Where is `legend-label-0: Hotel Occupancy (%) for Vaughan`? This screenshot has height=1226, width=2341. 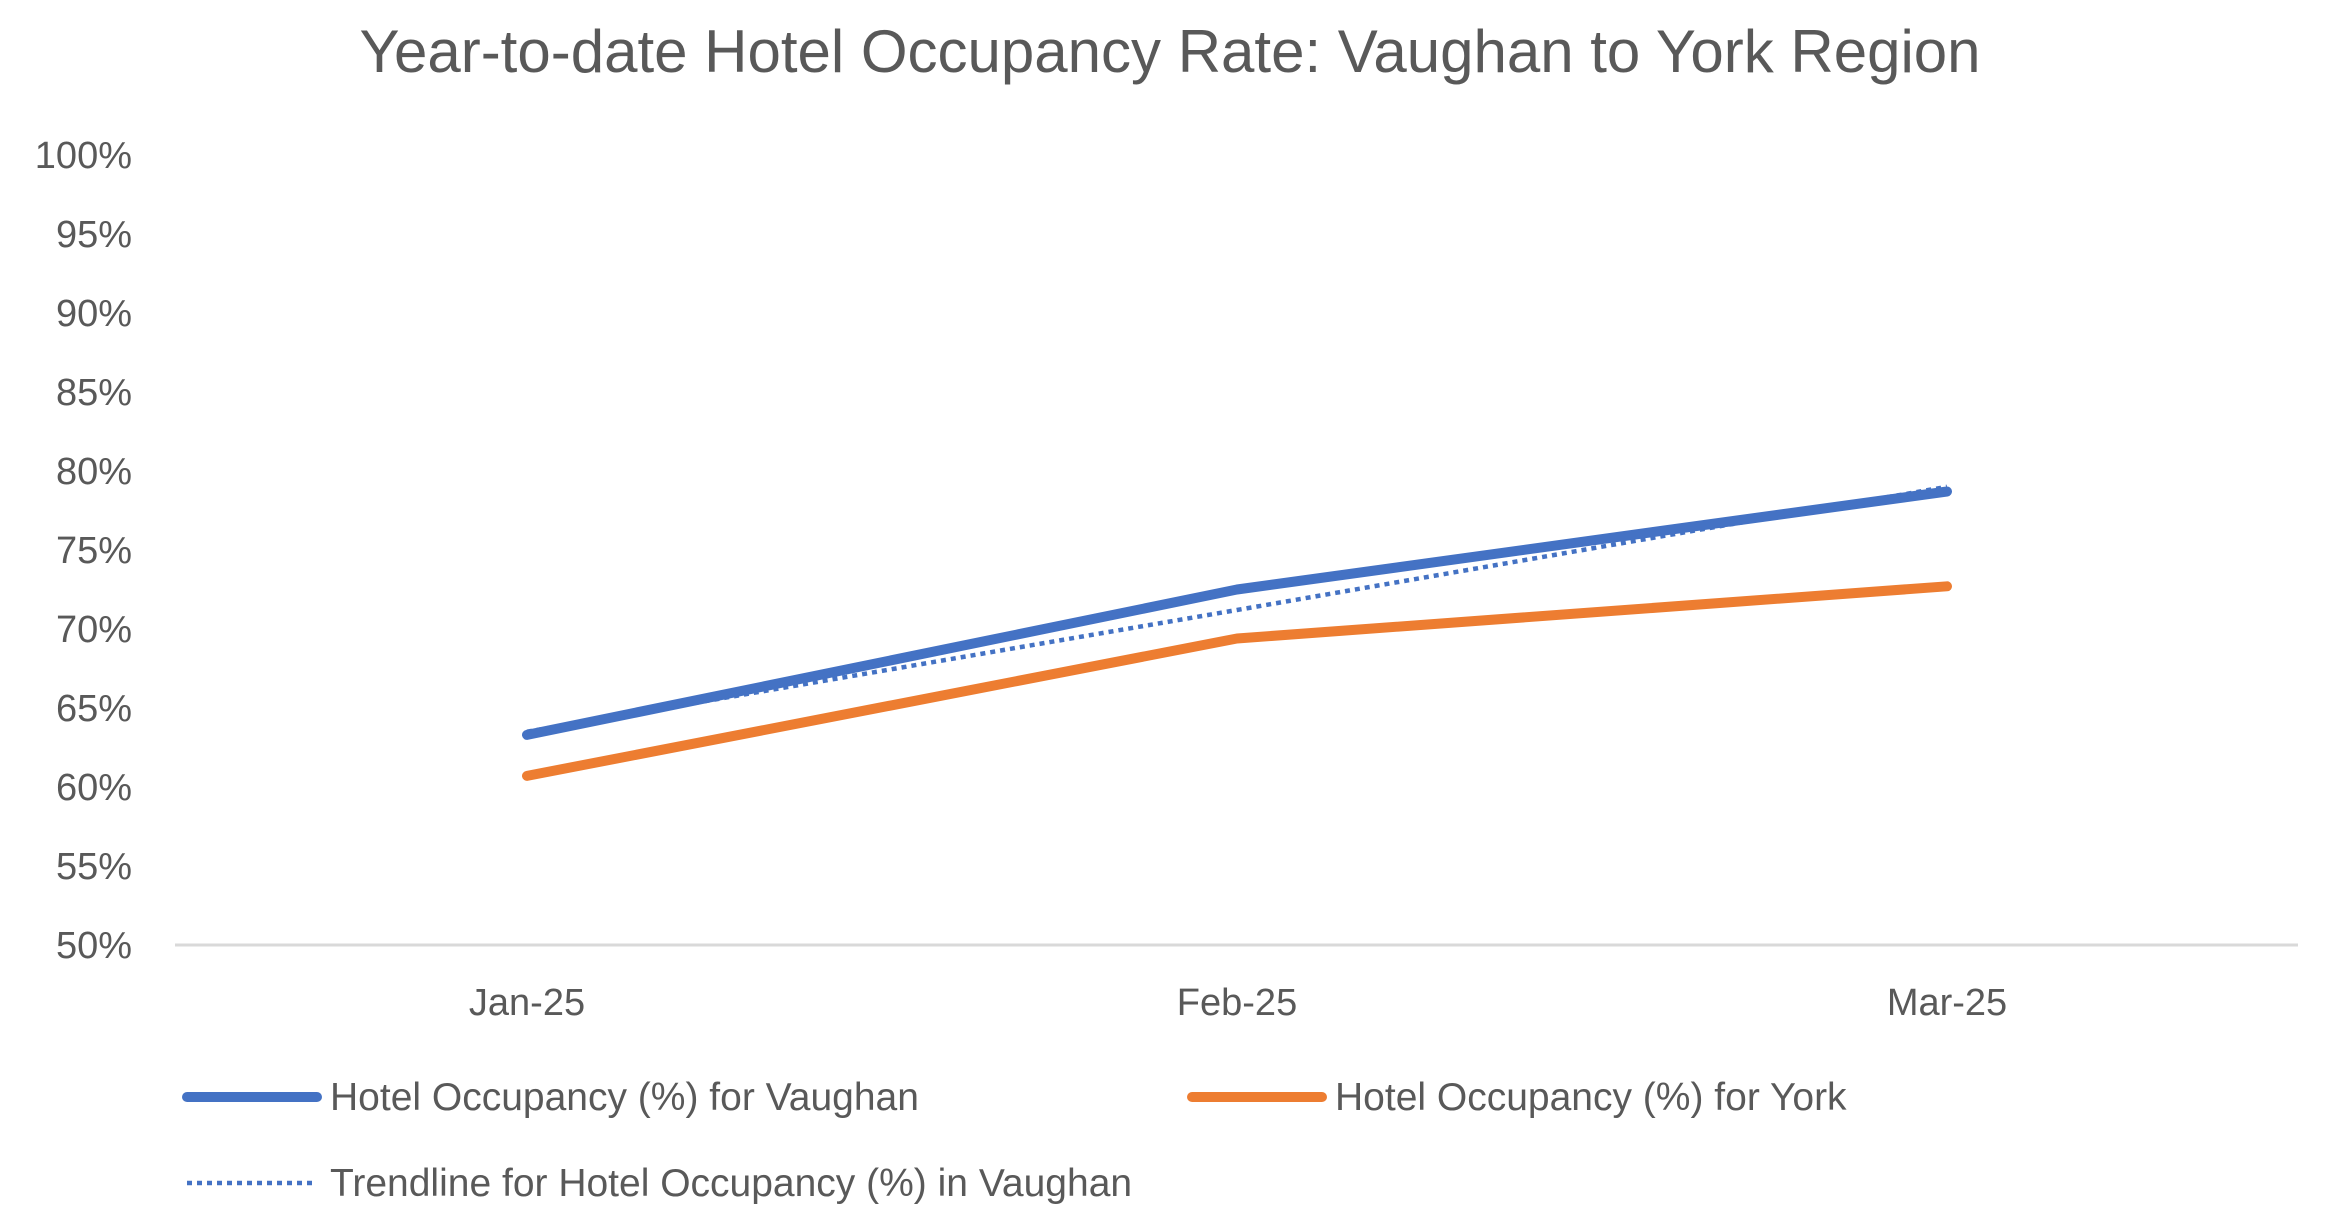
legend-label-0: Hotel Occupancy (%) for Vaughan is located at coordinates (624, 1097).